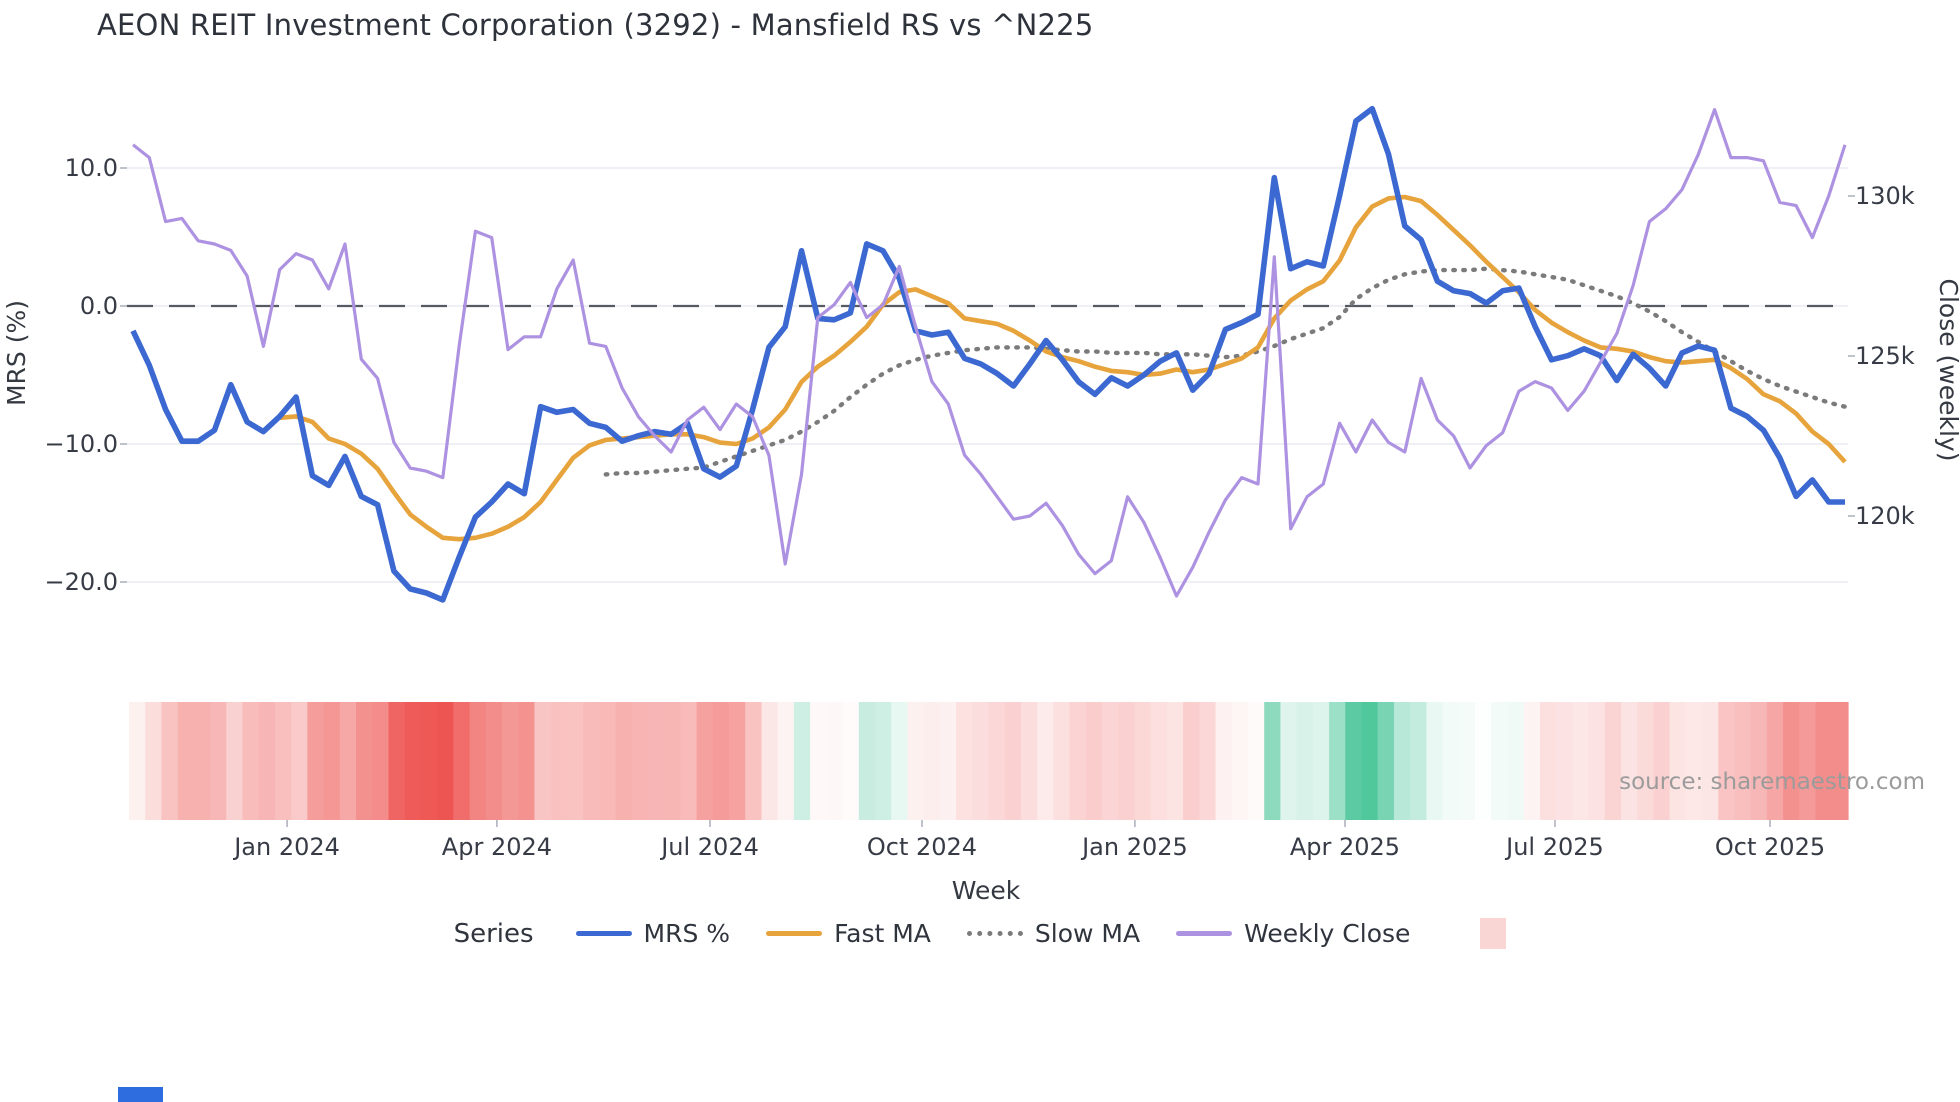 The height and width of the screenshot is (1102, 1960). I want to click on legend-item-mrs-: MRS %, so click(652, 933).